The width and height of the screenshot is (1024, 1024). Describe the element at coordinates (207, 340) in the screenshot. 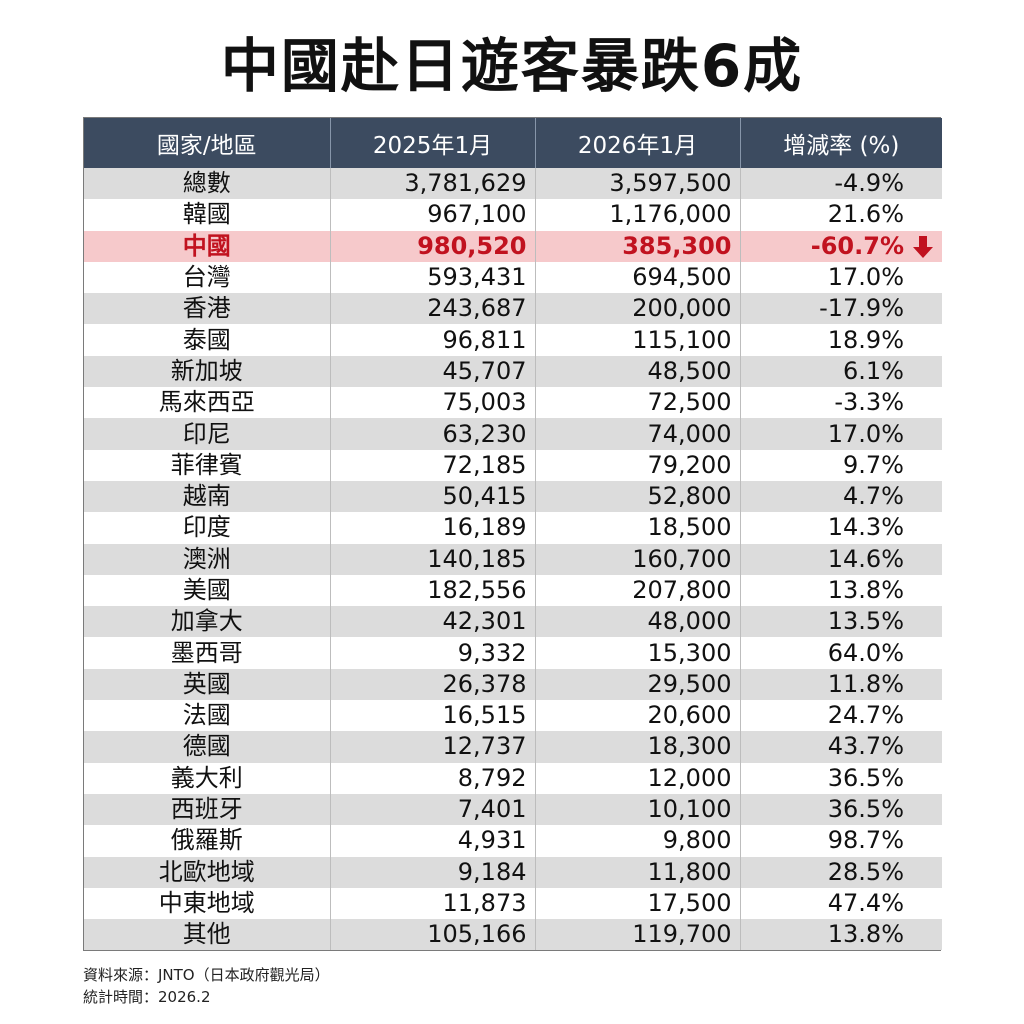

I see `country-cell: 泰國` at that location.